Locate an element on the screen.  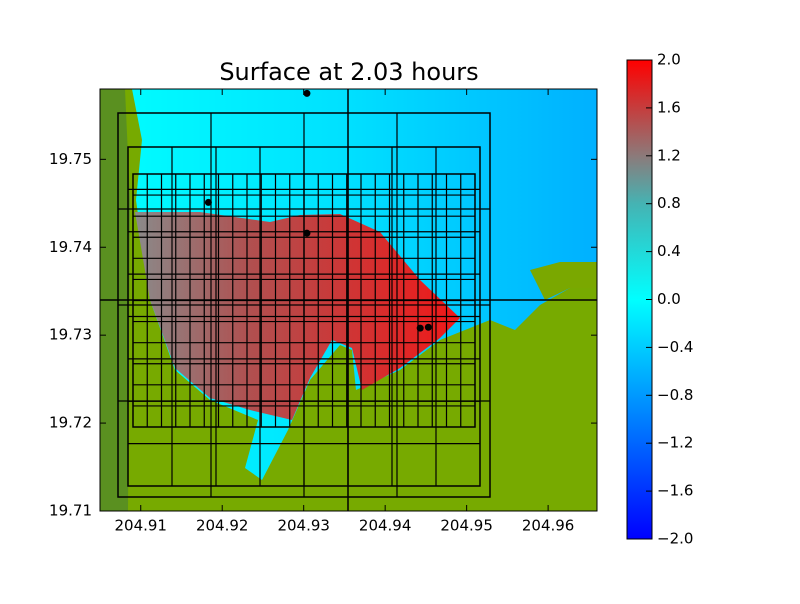
y-tick-label: 19.71 is located at coordinates (70, 511).